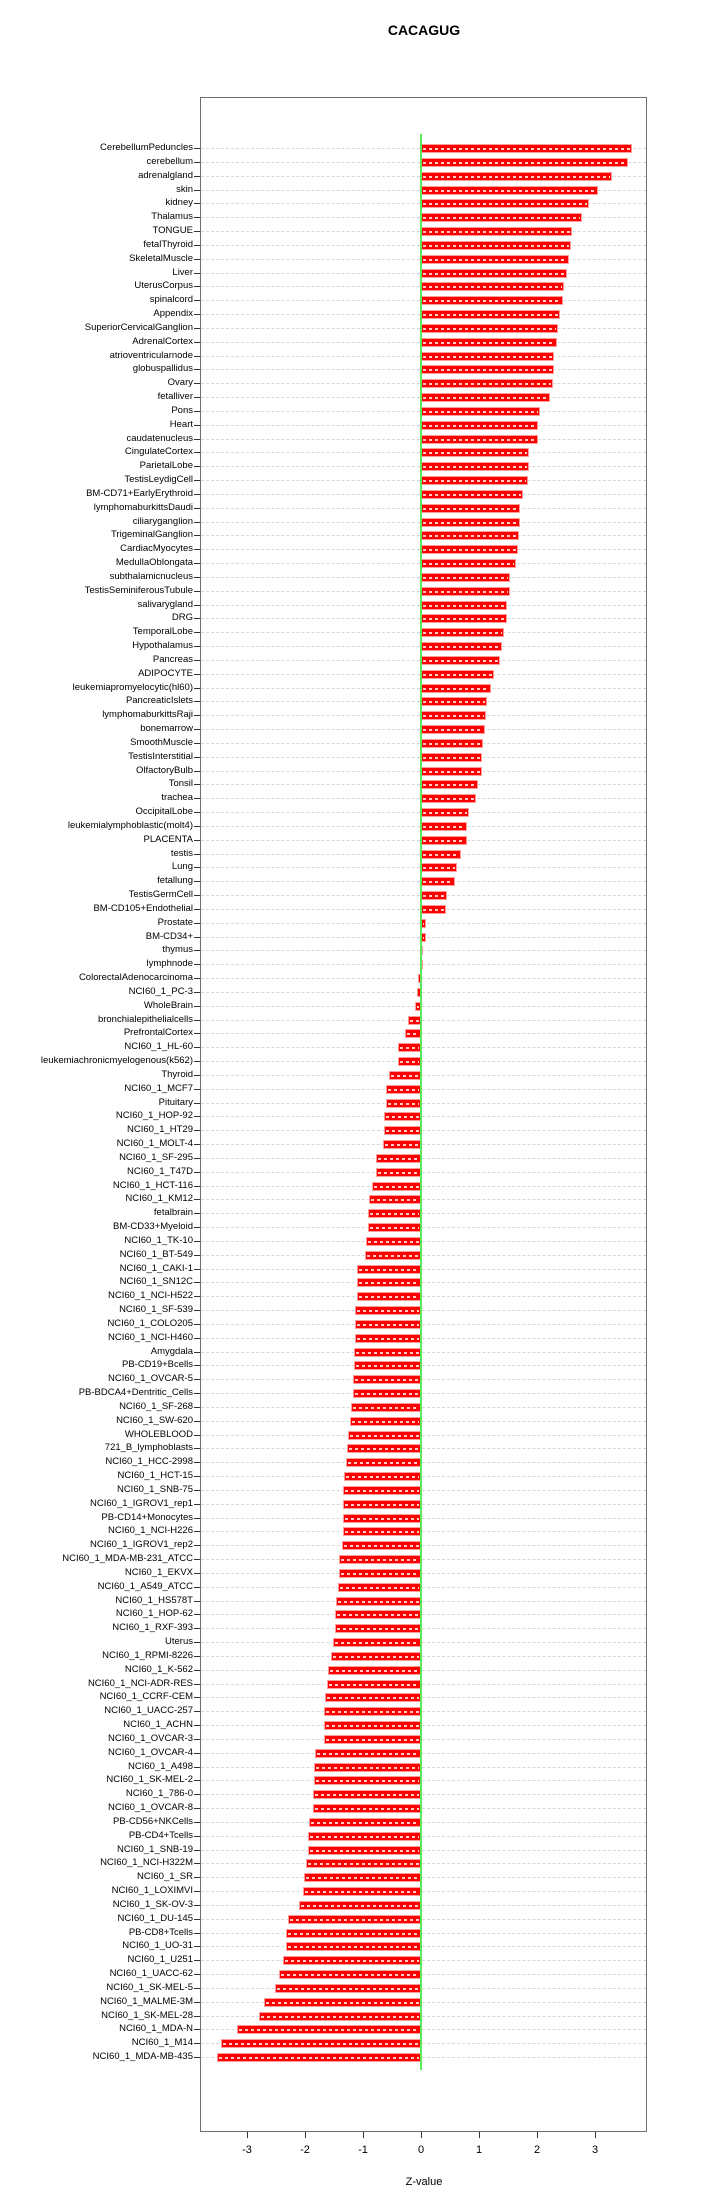  I want to click on category-label: NCI60_1_MDA-MB-231_ATCC, so click(127, 1558).